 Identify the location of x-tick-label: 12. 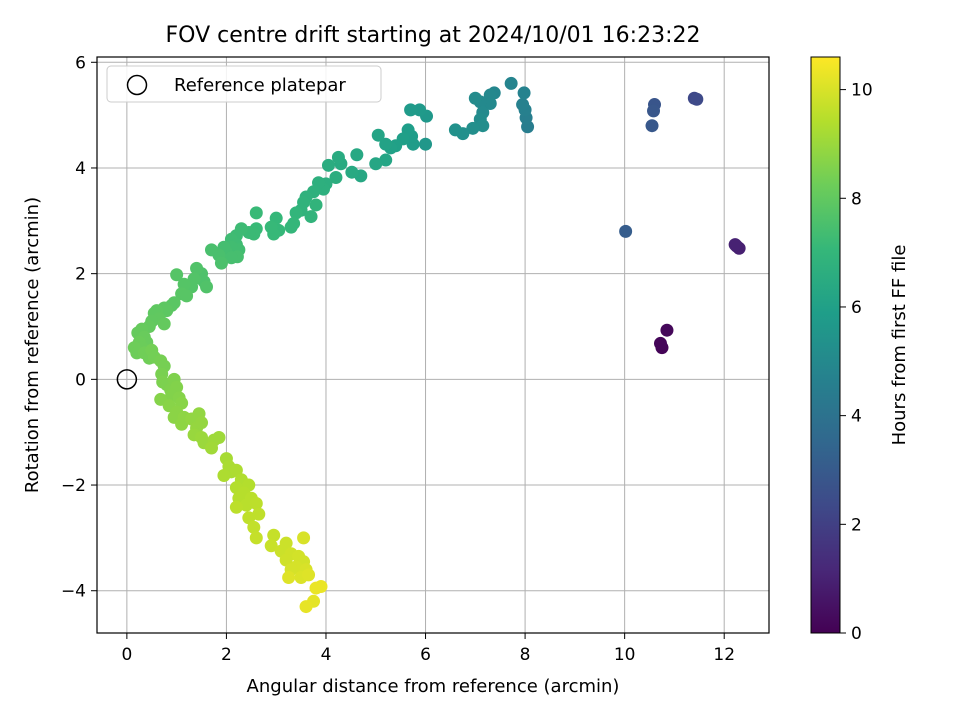
(724, 655).